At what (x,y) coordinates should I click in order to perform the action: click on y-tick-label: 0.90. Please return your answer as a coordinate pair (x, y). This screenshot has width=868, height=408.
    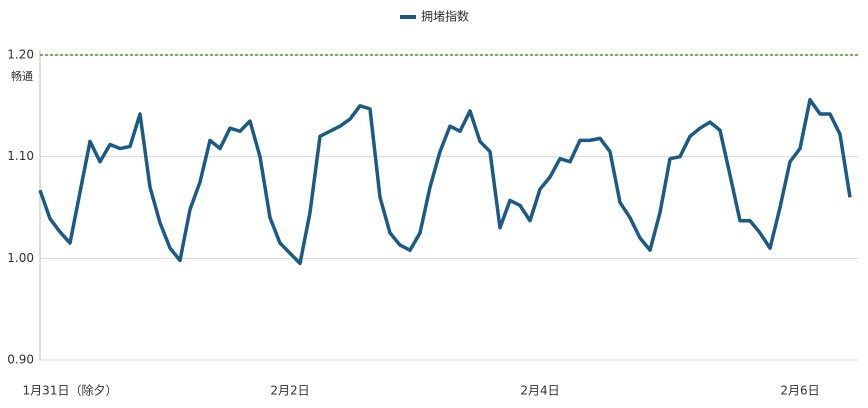
    Looking at the image, I should click on (20, 360).